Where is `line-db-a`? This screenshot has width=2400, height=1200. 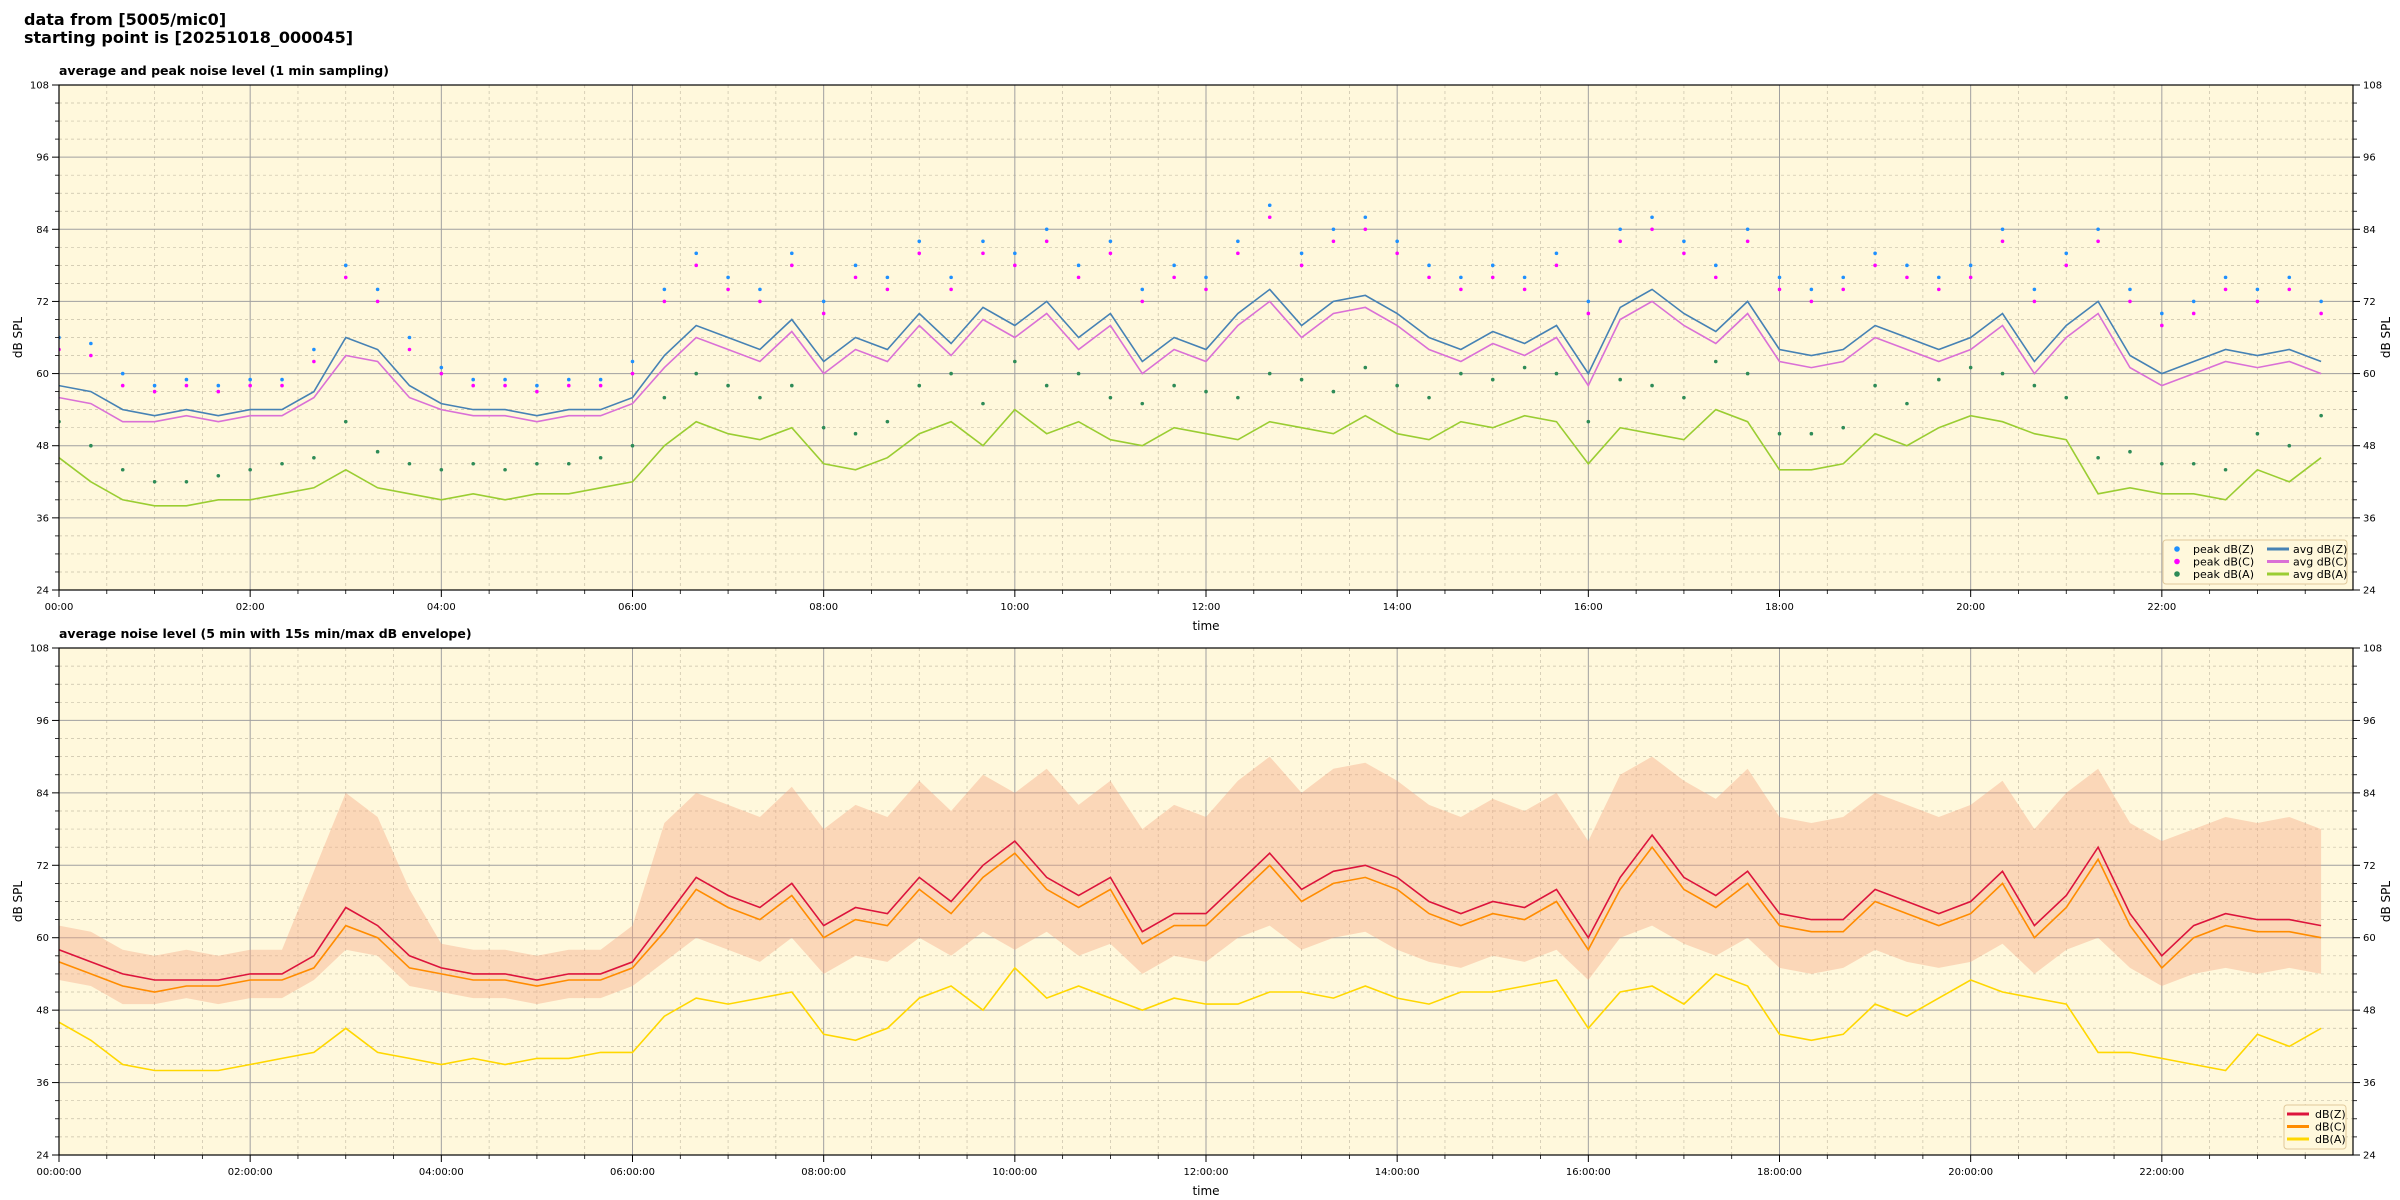
line-db-a is located at coordinates (1190, 1019).